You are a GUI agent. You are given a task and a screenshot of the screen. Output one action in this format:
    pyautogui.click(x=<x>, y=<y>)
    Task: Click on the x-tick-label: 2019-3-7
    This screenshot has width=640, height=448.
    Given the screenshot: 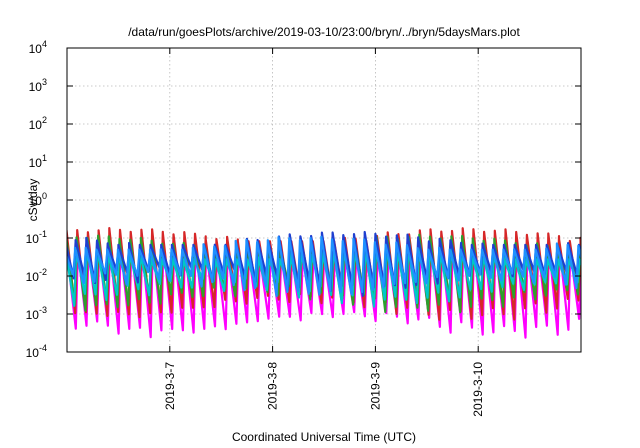 What is the action you would take?
    pyautogui.click(x=170, y=386)
    